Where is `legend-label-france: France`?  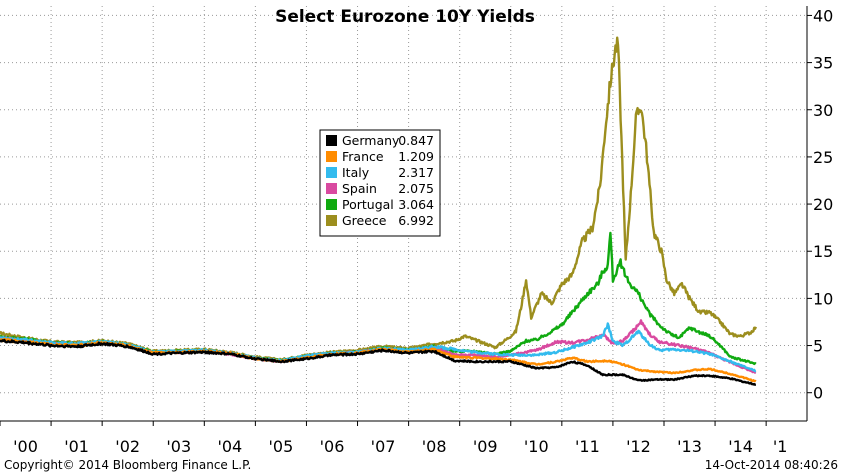 legend-label-france: France is located at coordinates (363, 156).